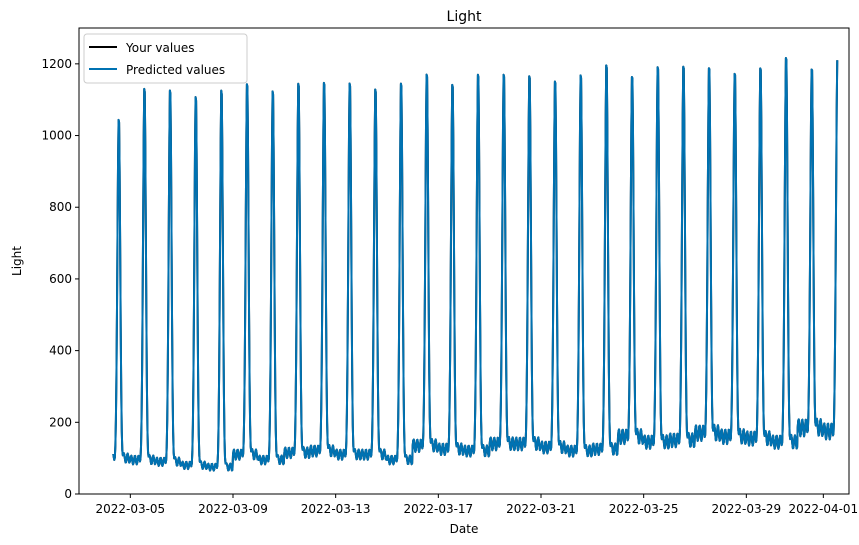  Describe the element at coordinates (17, 261) in the screenshot. I see `y-axis-label: Light` at that location.